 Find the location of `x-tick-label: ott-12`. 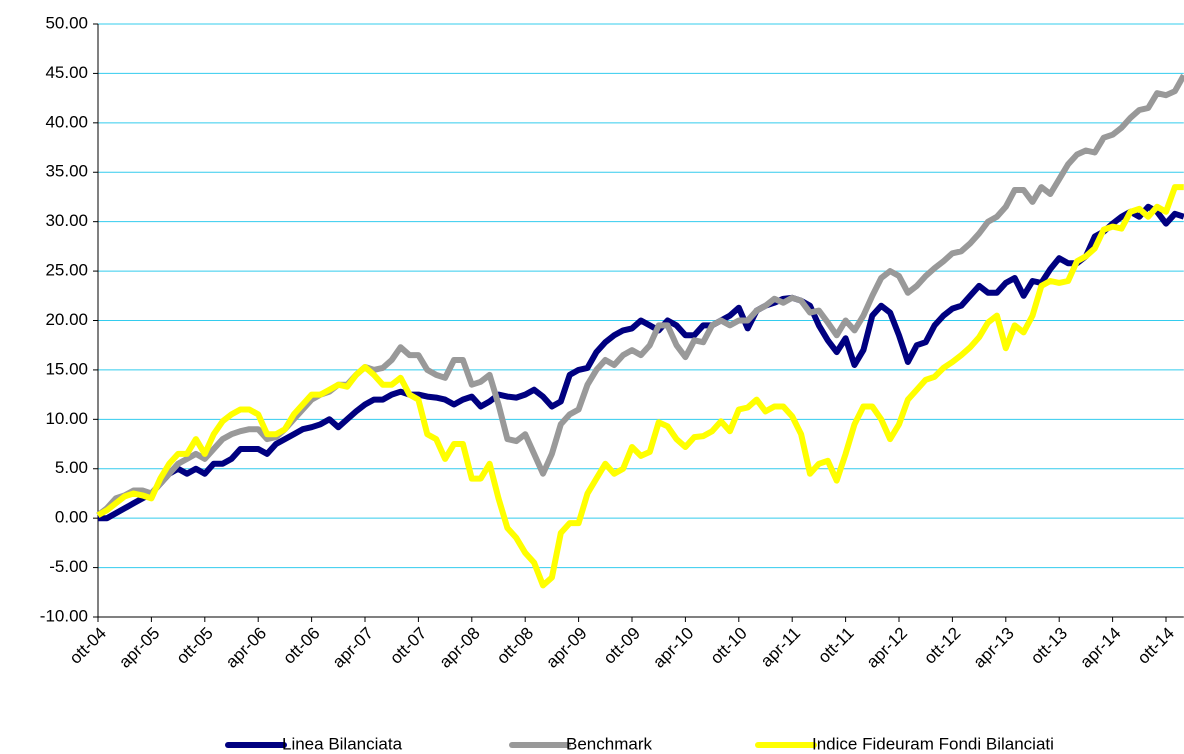

x-tick-label: ott-12 is located at coordinates (942, 646).